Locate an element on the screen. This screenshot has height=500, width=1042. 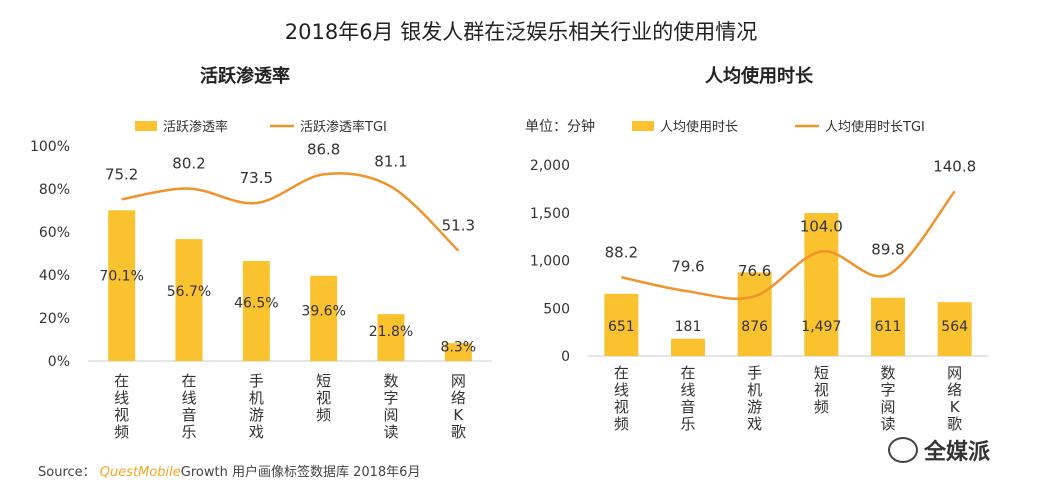
tgi-data-label: 73.5 is located at coordinates (256, 178).